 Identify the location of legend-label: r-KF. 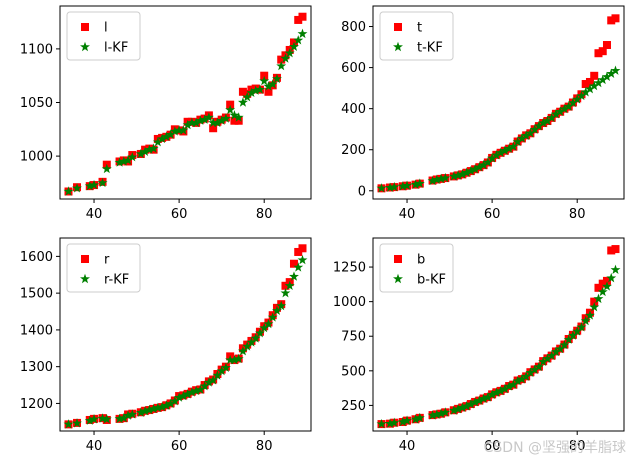
(116, 280).